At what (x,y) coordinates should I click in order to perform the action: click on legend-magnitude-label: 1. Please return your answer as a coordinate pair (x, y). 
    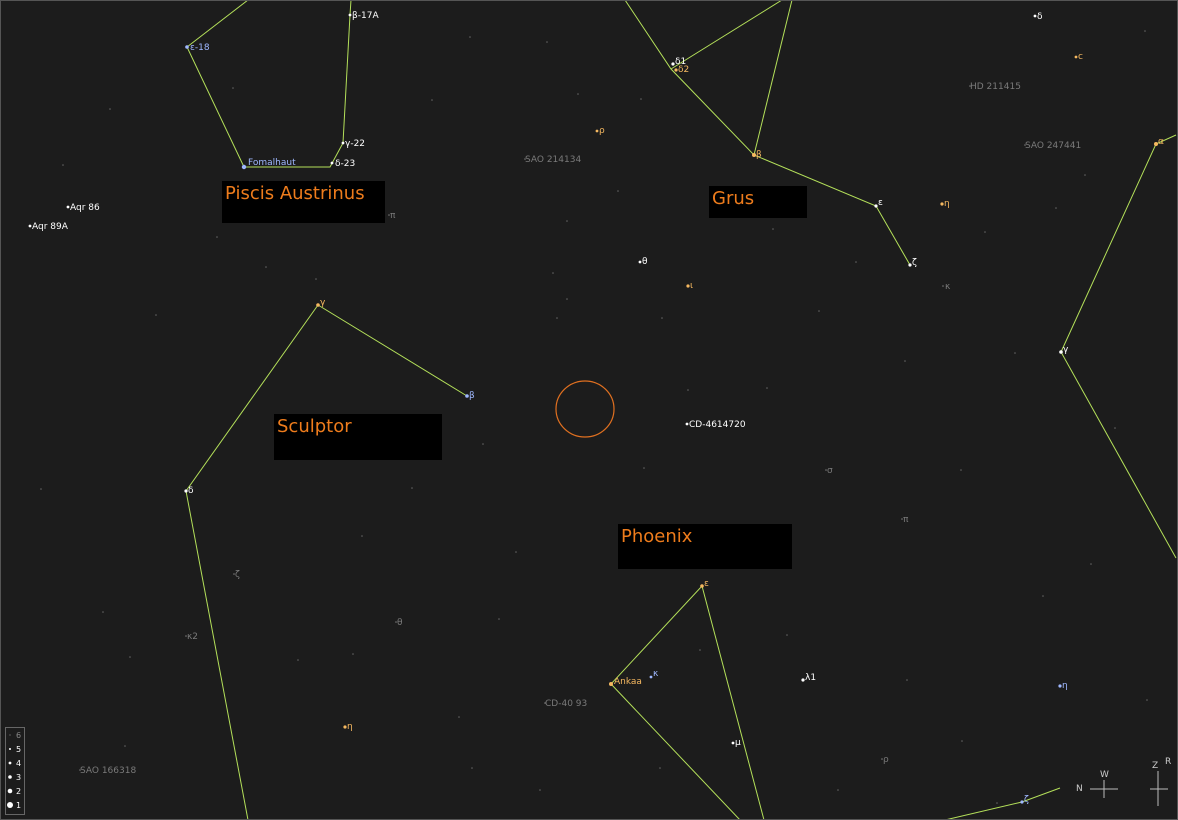
    Looking at the image, I should click on (18, 805).